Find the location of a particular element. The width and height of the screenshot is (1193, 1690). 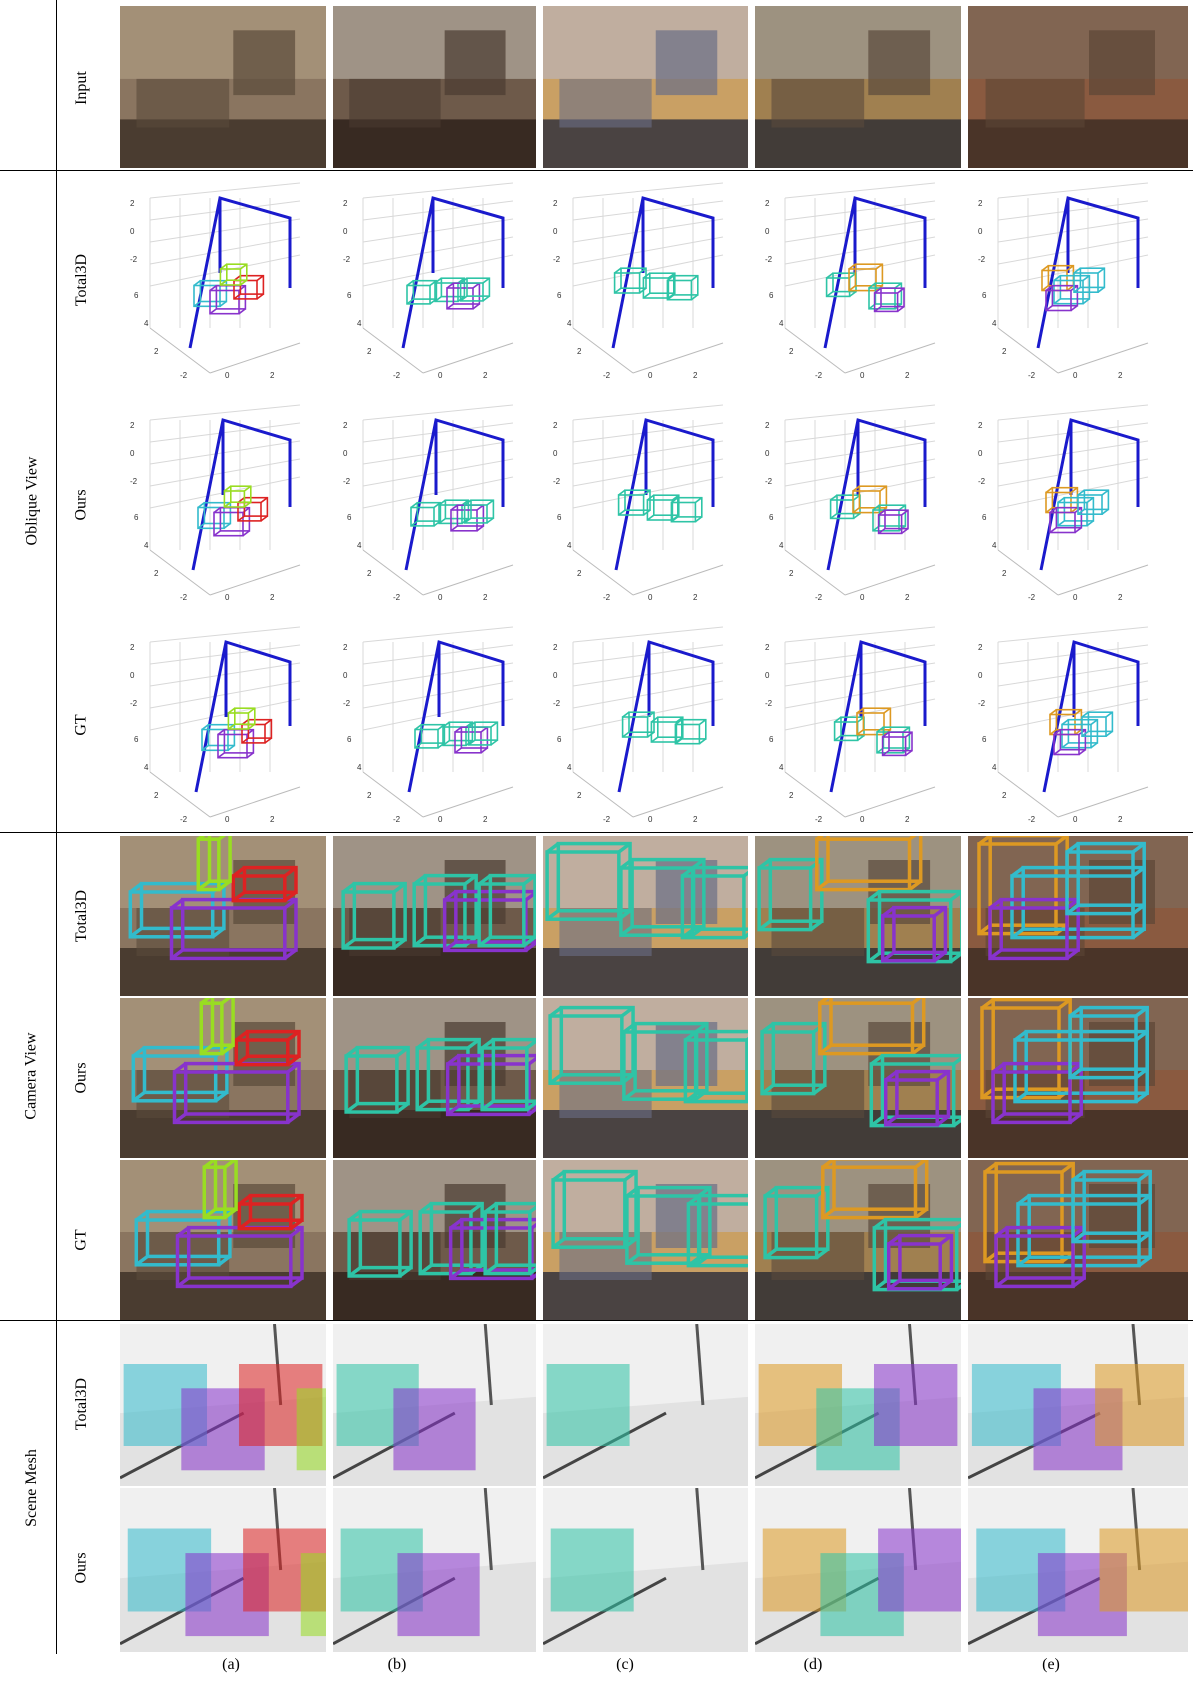

row-label-input: Input is located at coordinates (81, 88).